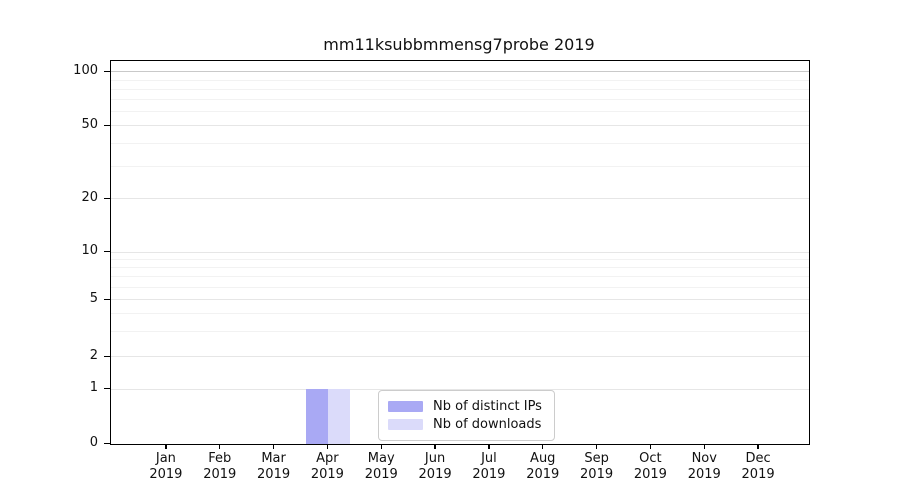 The width and height of the screenshot is (900, 500). I want to click on legend: Nb of distinct IPs Nb of downloads, so click(466, 415).